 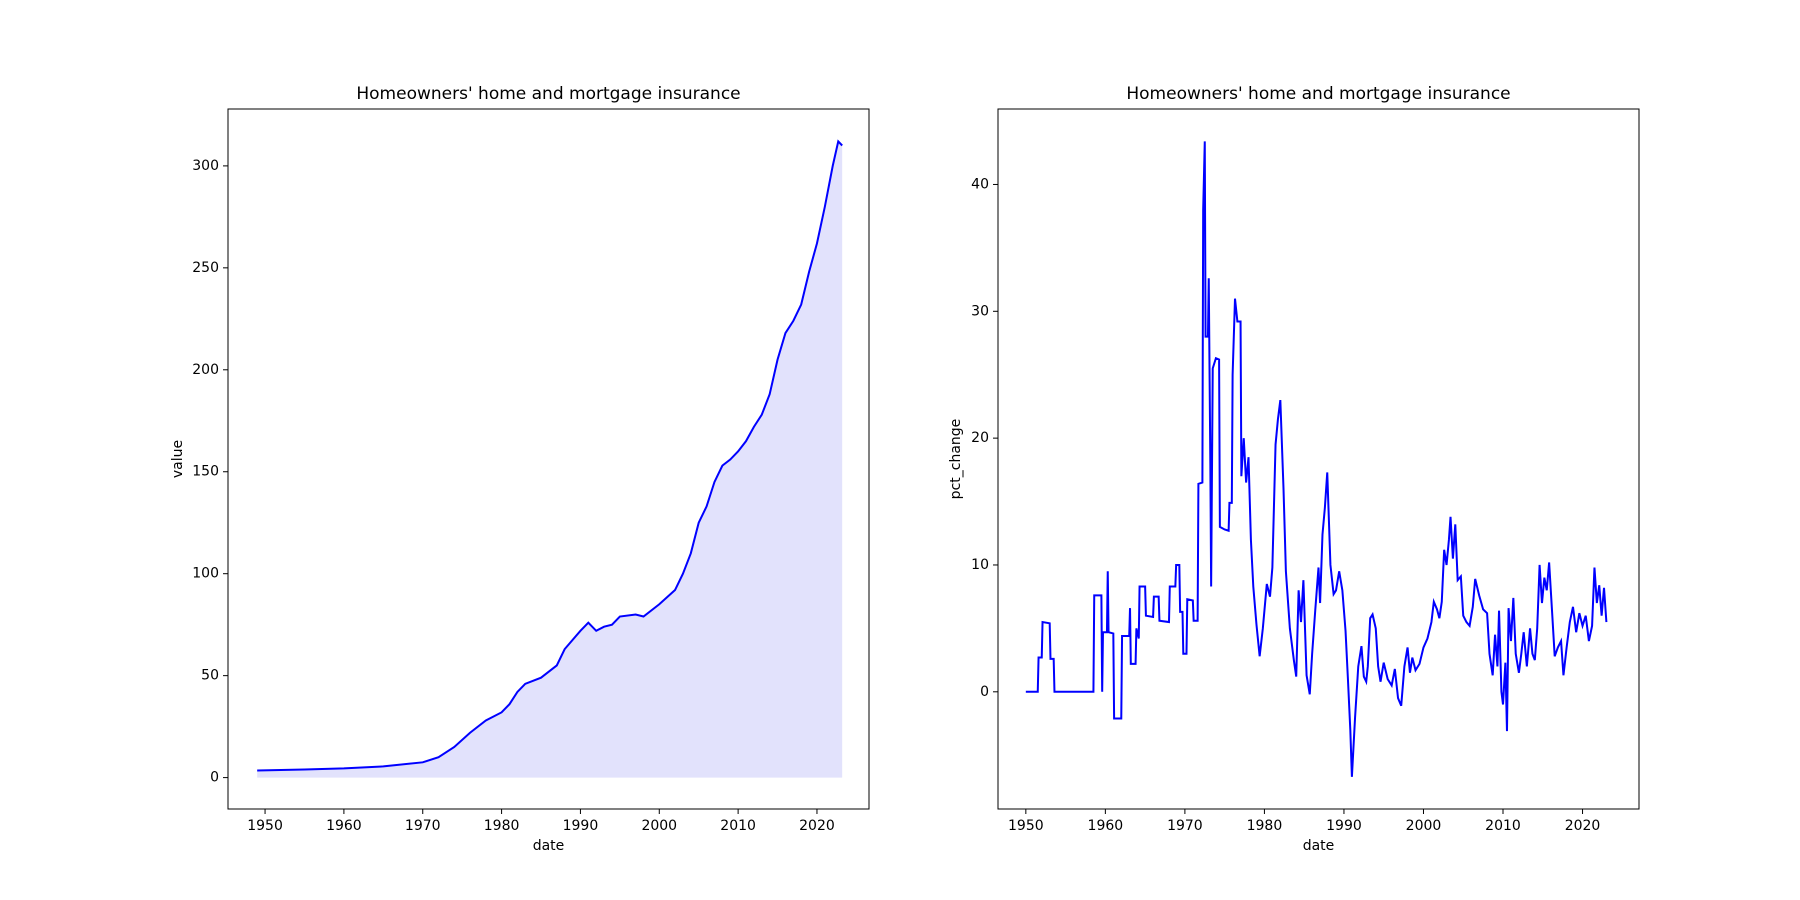 What do you see at coordinates (205, 574) in the screenshot?
I see `y-tick-label: 100` at bounding box center [205, 574].